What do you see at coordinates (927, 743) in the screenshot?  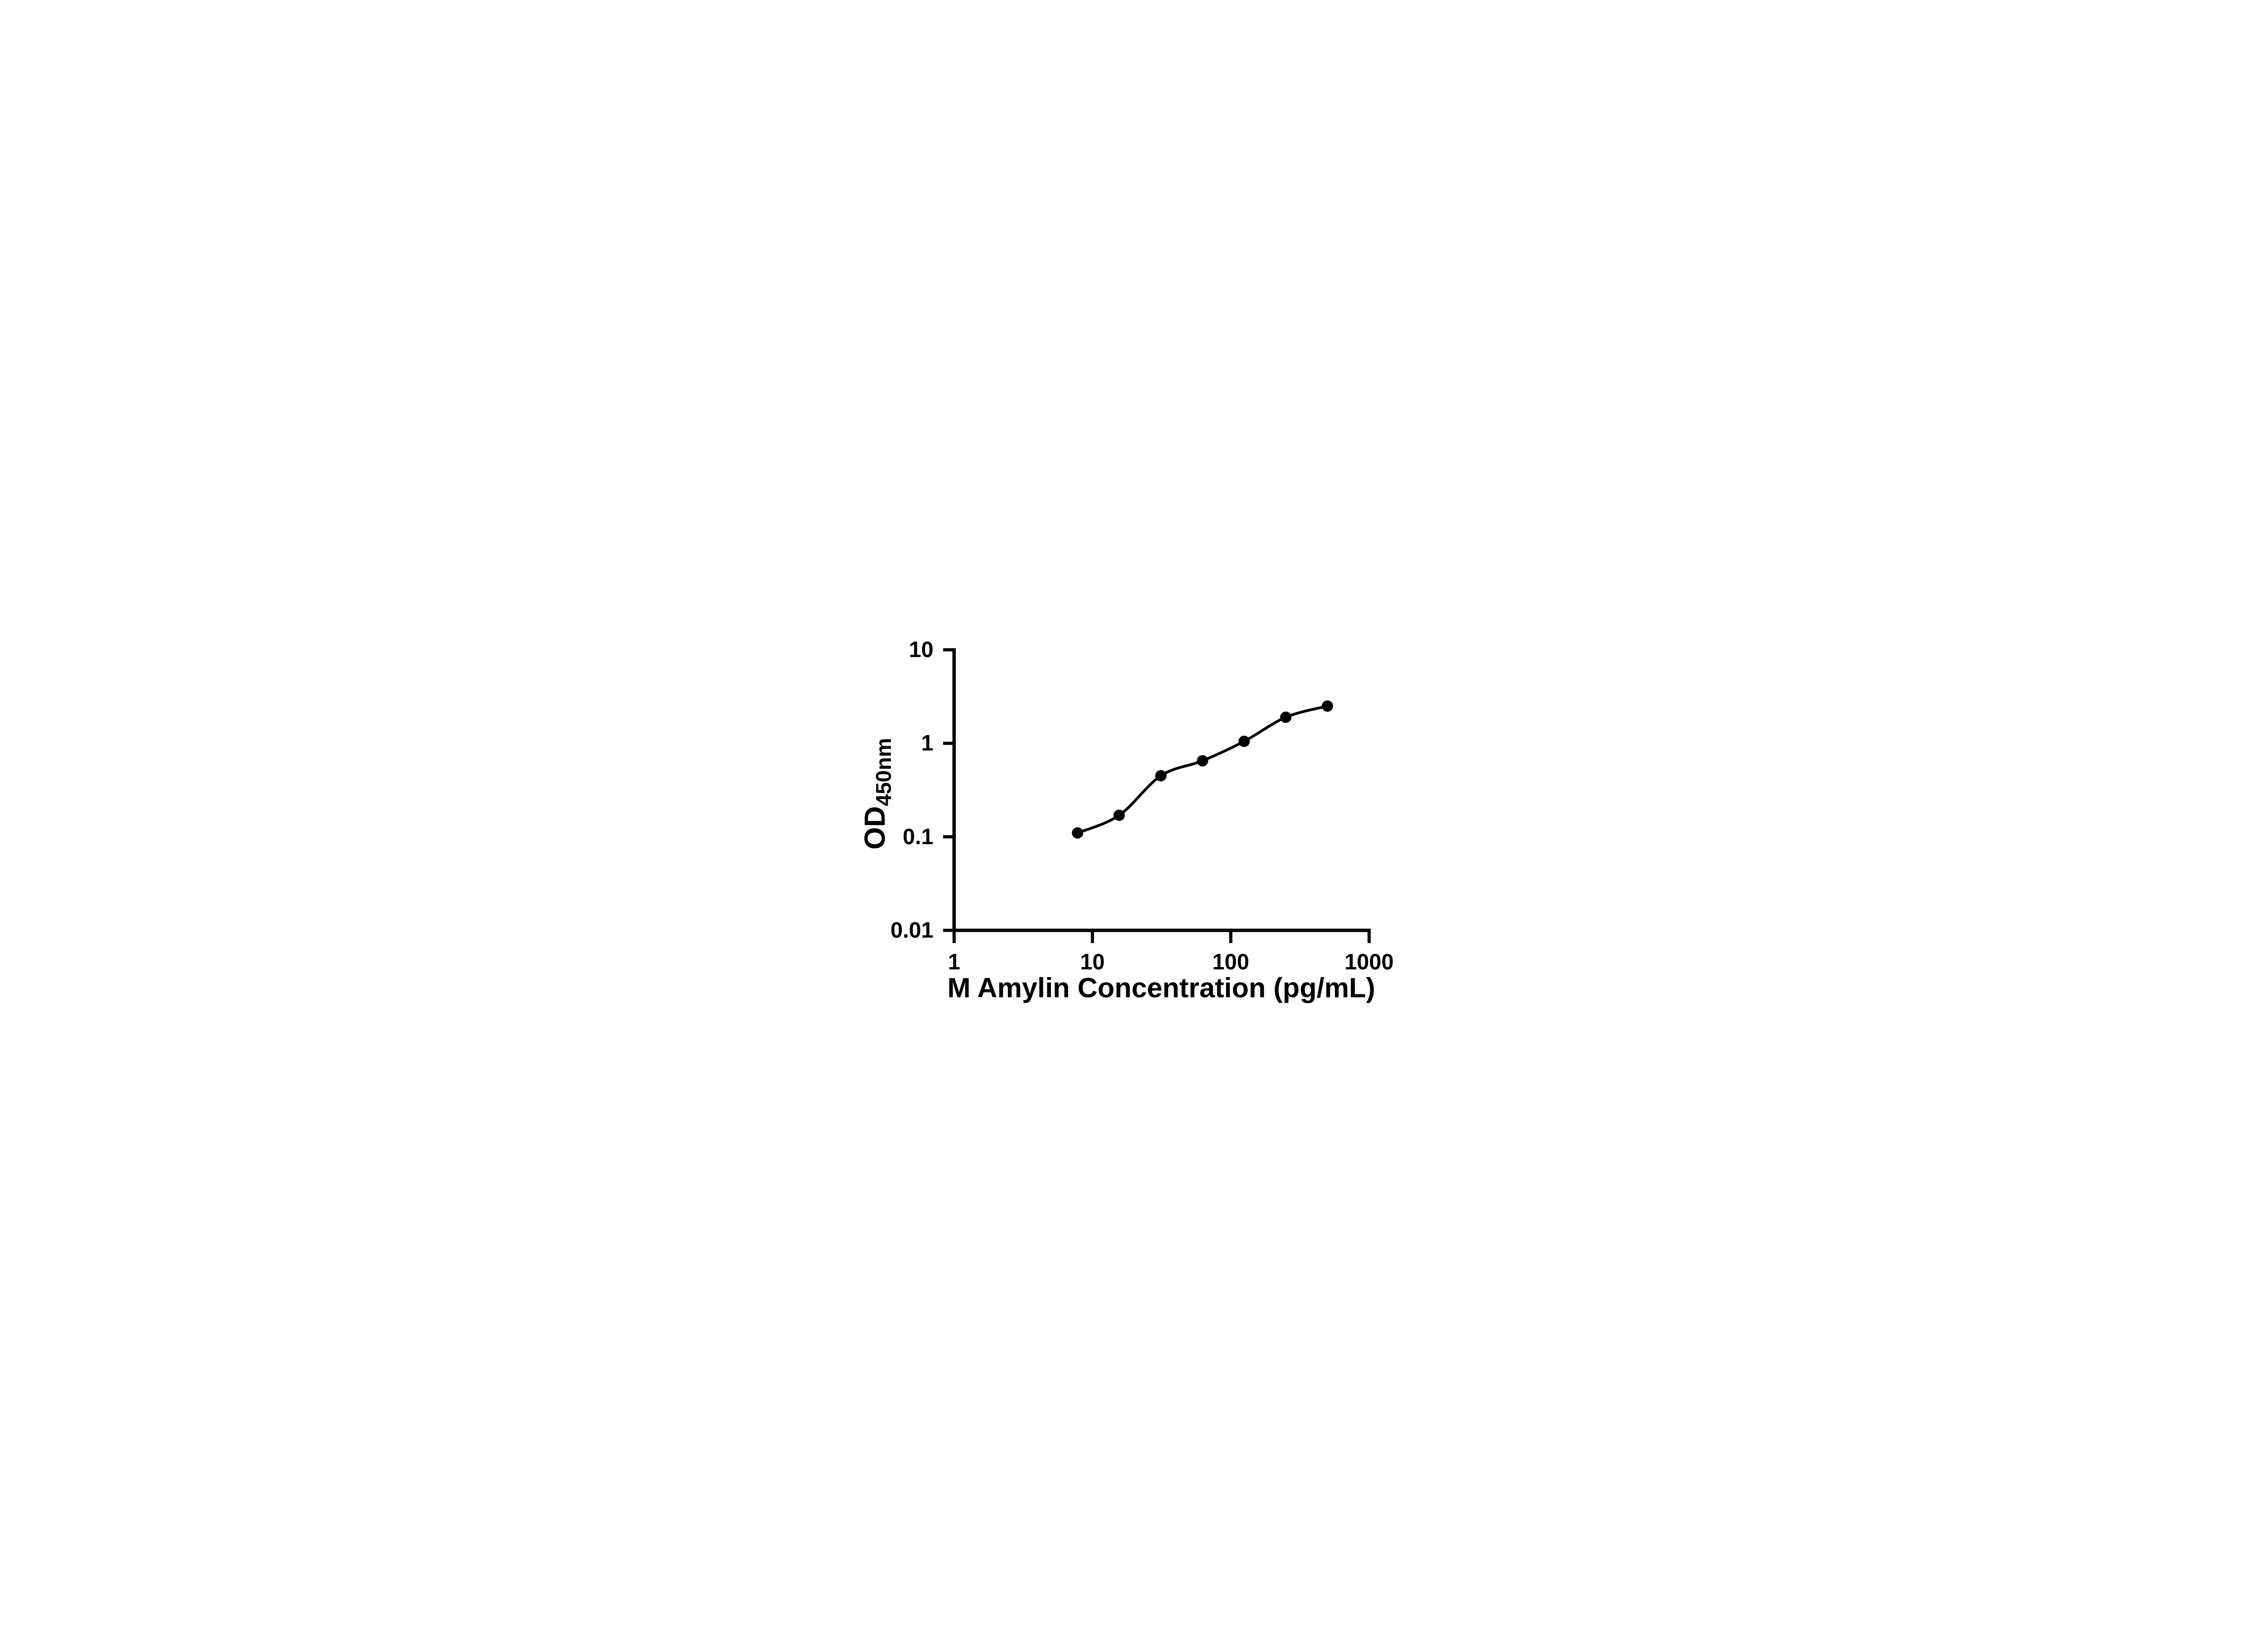 I see `y-tick-label: 1` at bounding box center [927, 743].